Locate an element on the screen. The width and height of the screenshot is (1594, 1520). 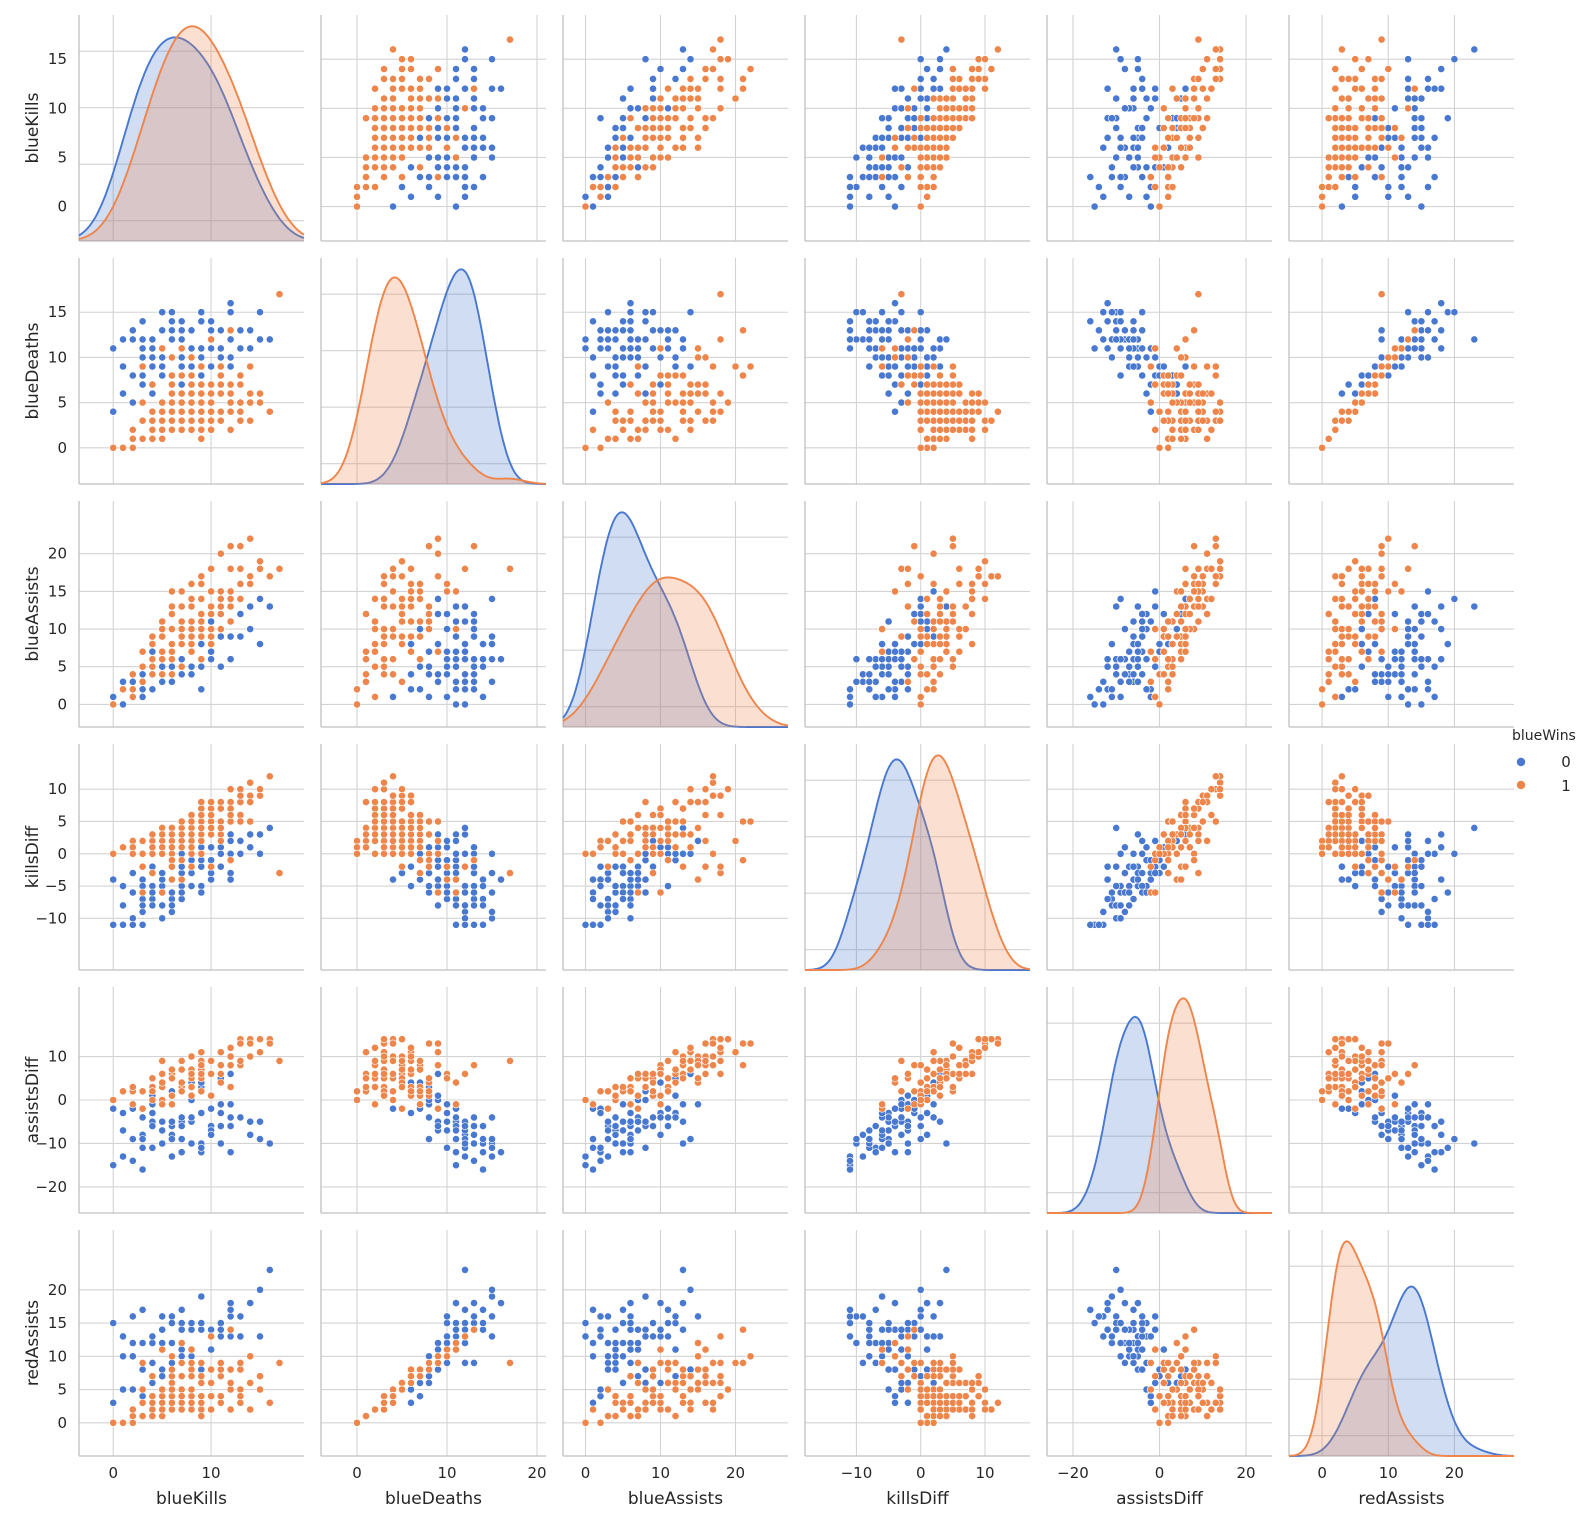
panel-blueKills-vs-blueDeaths is located at coordinates (433, 128).